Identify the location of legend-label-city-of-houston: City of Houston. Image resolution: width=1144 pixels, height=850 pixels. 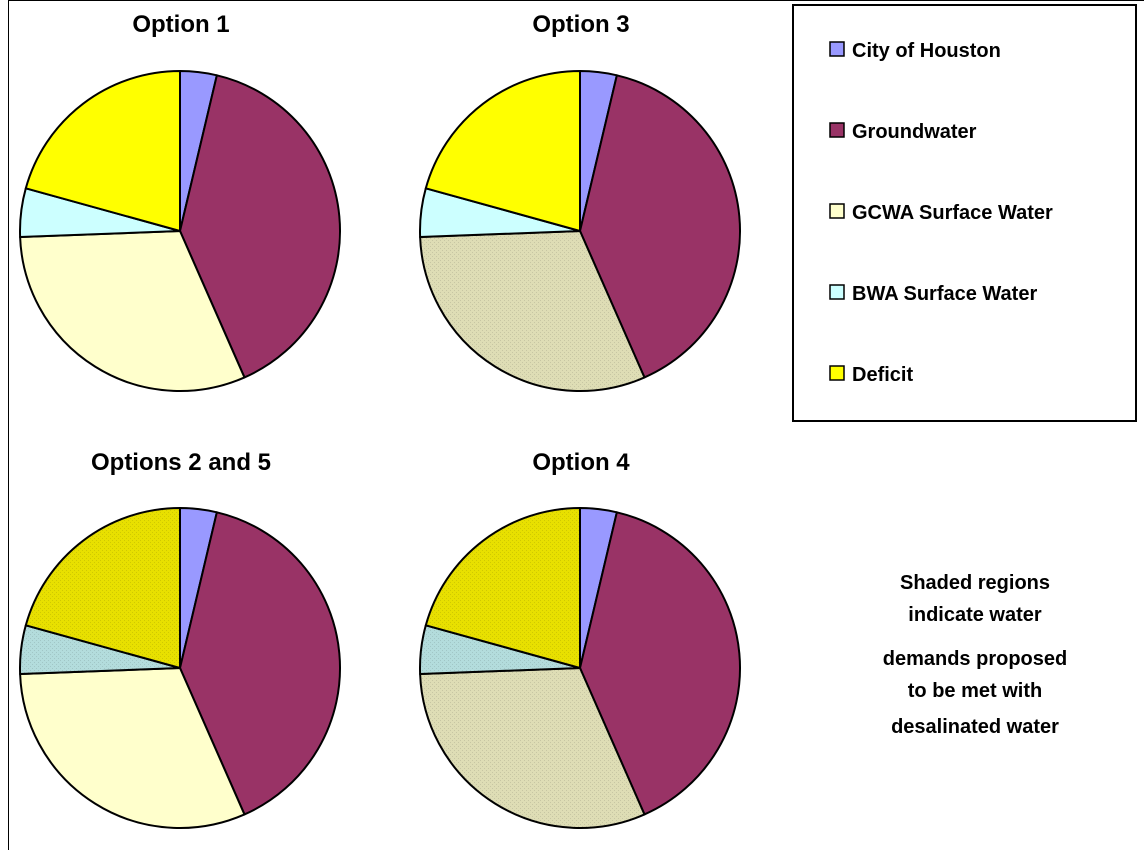
(926, 51).